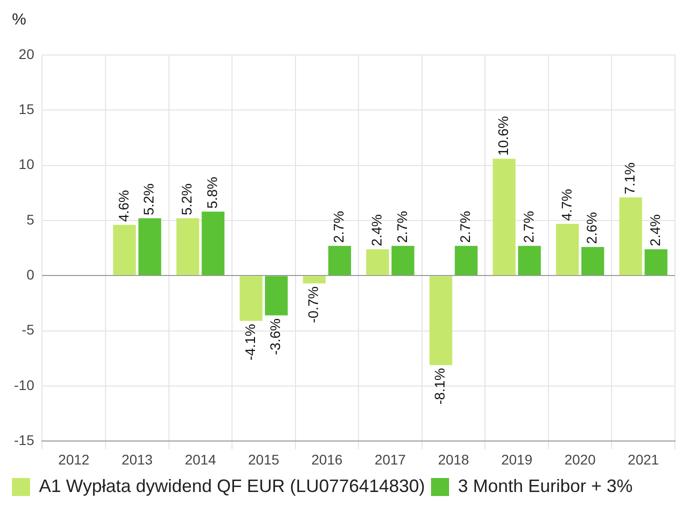 The height and width of the screenshot is (506, 679). I want to click on data-label: -0.7%, so click(313, 304).